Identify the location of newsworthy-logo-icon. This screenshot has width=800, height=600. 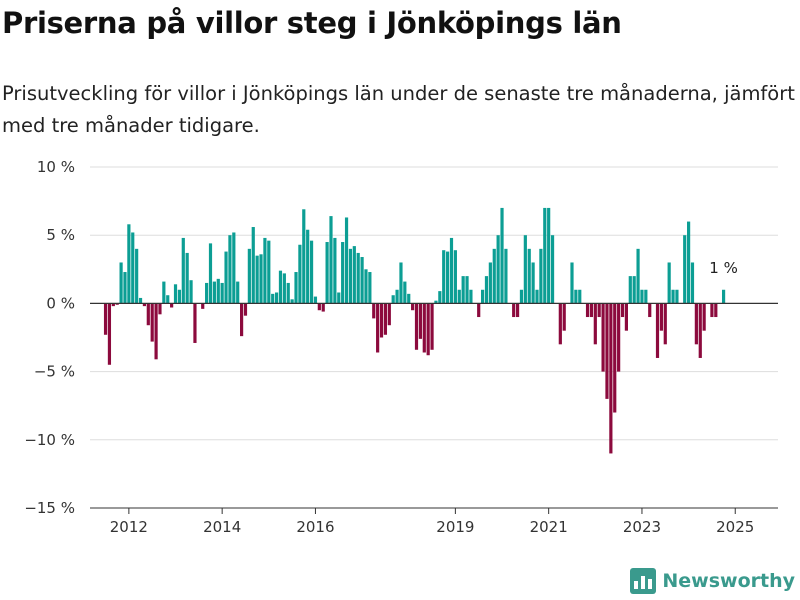
(643, 581).